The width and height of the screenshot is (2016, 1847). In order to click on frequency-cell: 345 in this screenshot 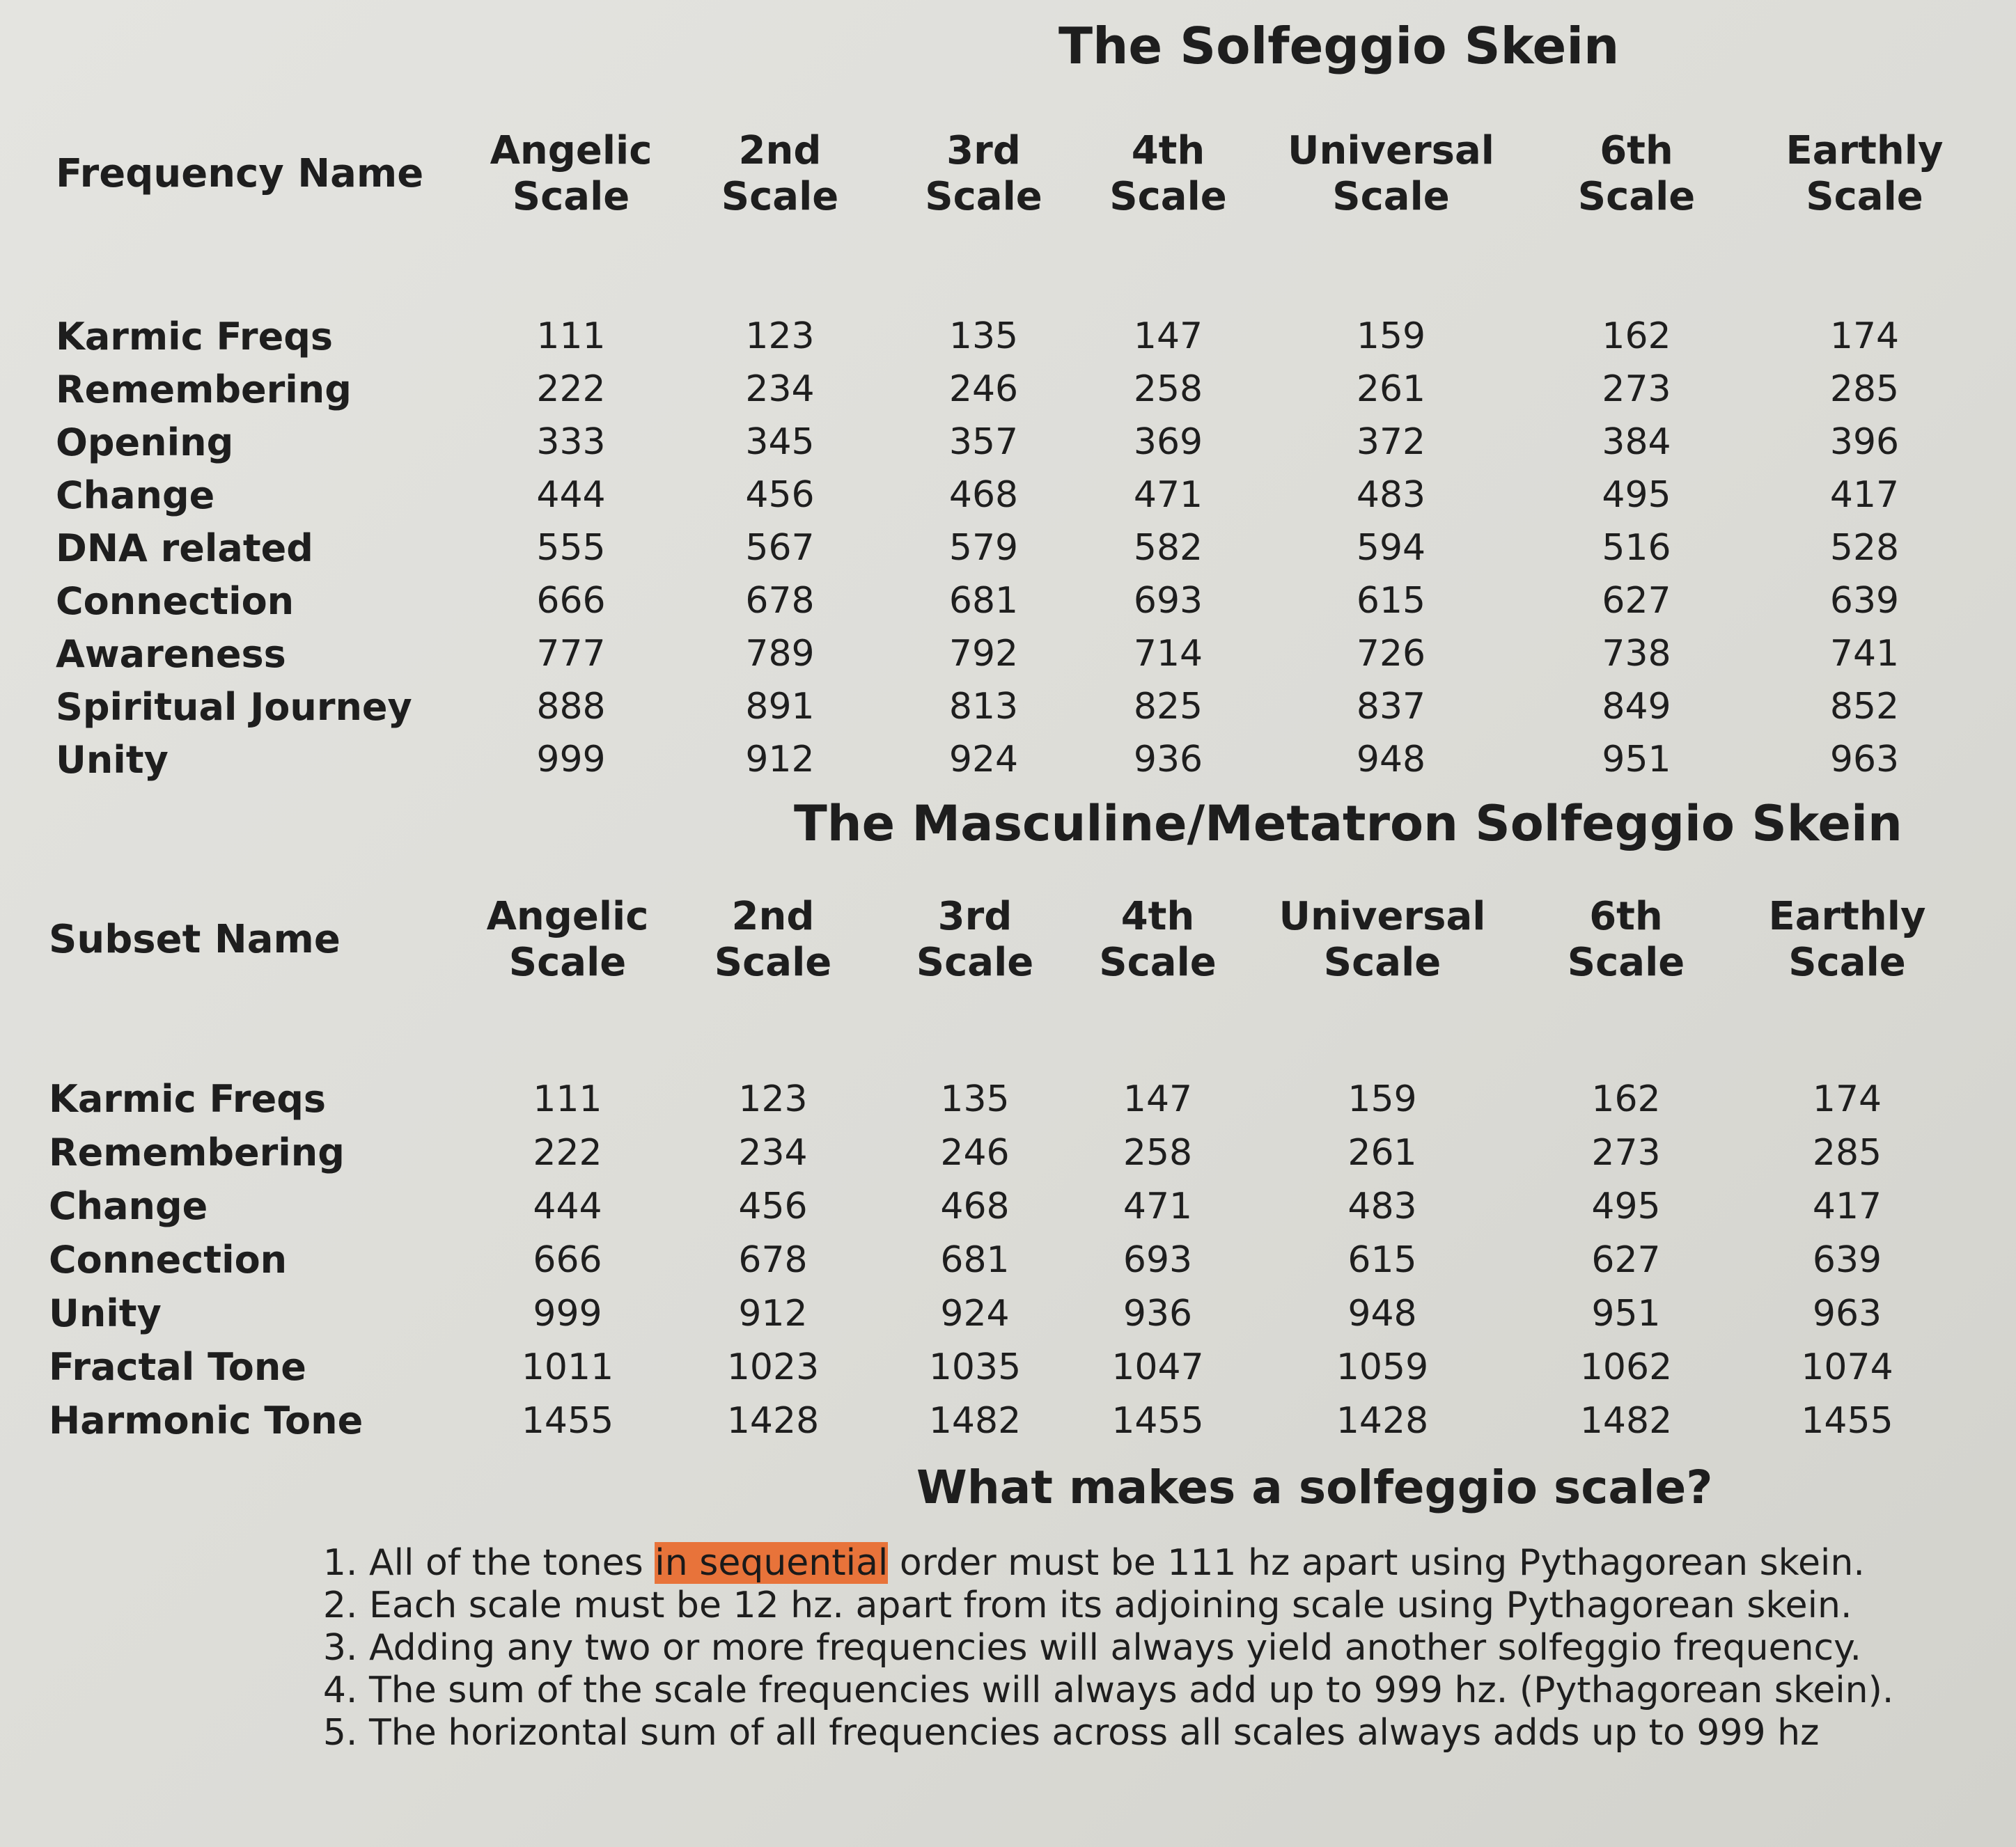, I will do `click(780, 442)`.